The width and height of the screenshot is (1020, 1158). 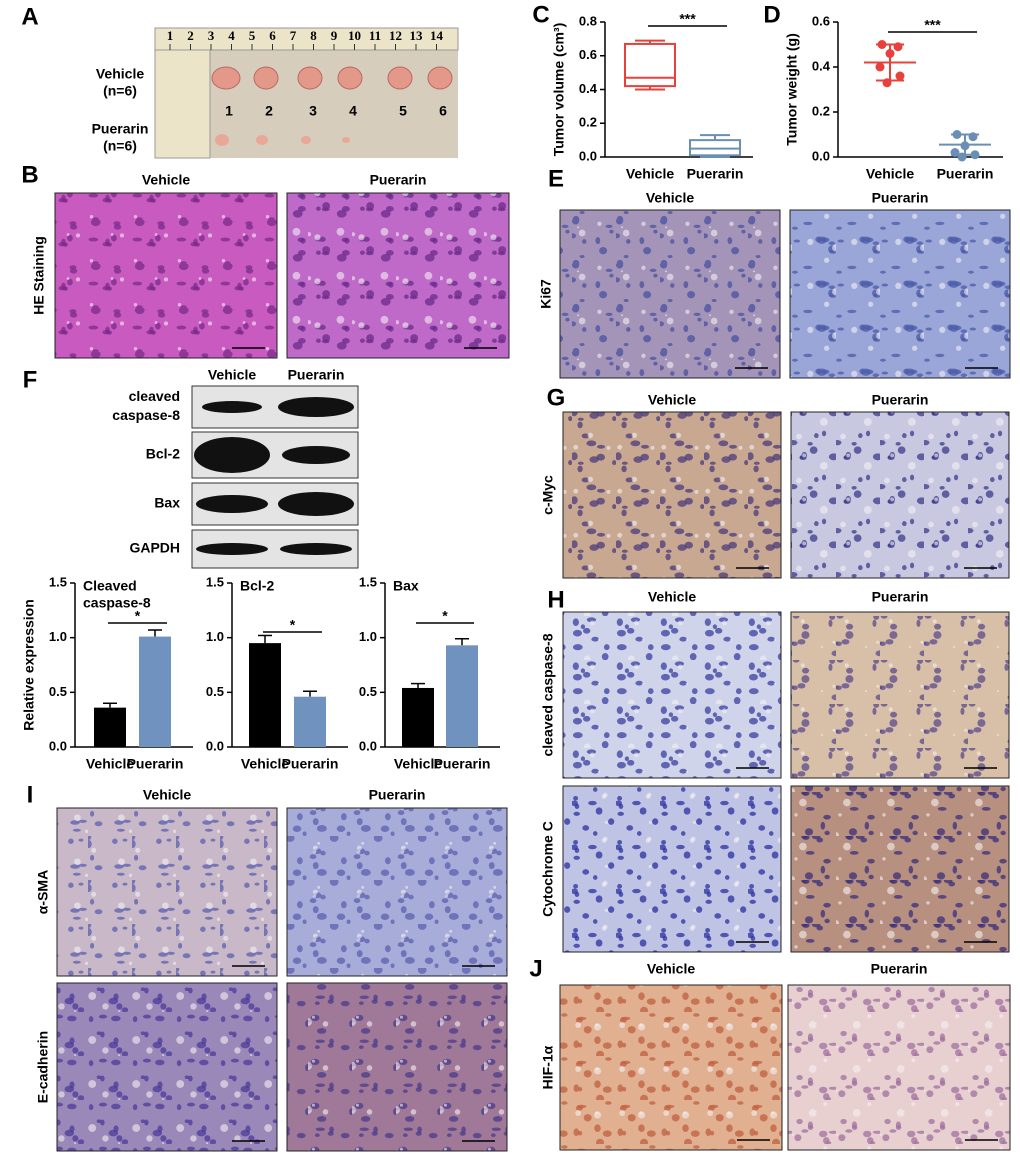 I want to click on y-tick-label: 1.0, so click(x=368, y=636).